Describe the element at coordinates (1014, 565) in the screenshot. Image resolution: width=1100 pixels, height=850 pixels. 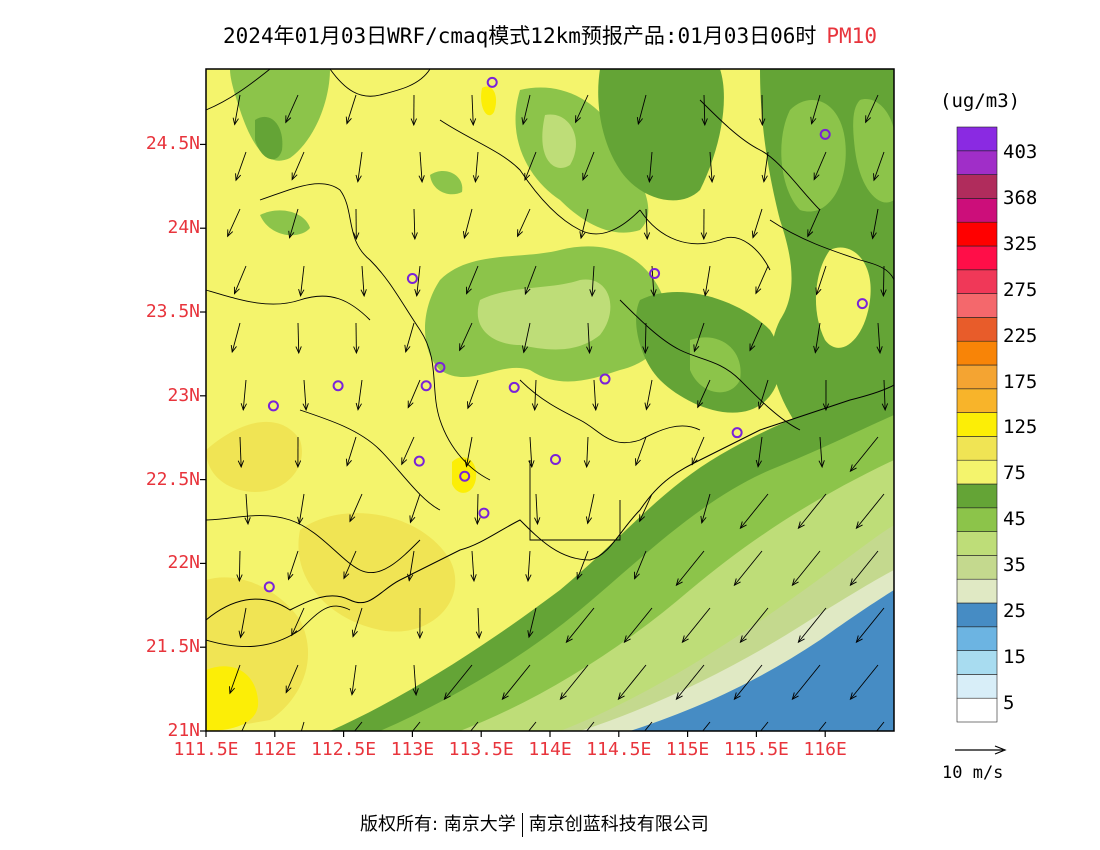
I see `colorbar-label: 35` at that location.